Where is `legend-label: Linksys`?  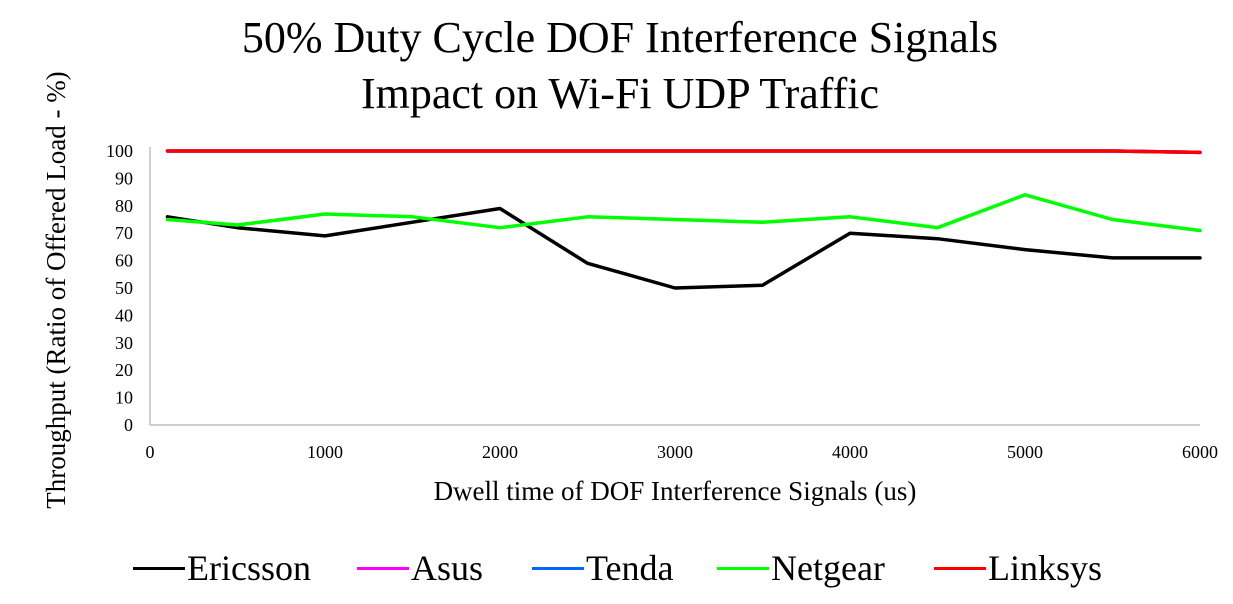 legend-label: Linksys is located at coordinates (1045, 568).